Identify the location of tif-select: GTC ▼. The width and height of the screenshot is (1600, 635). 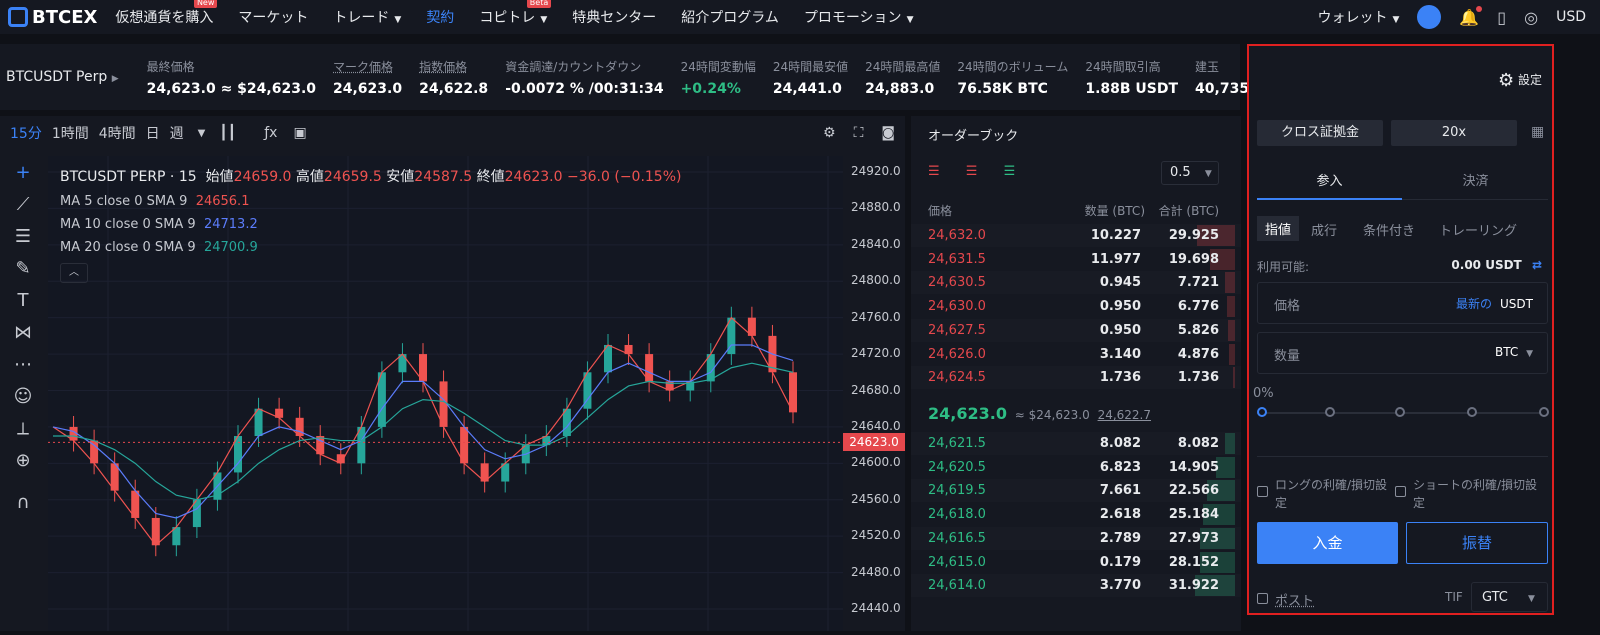
(1509, 597).